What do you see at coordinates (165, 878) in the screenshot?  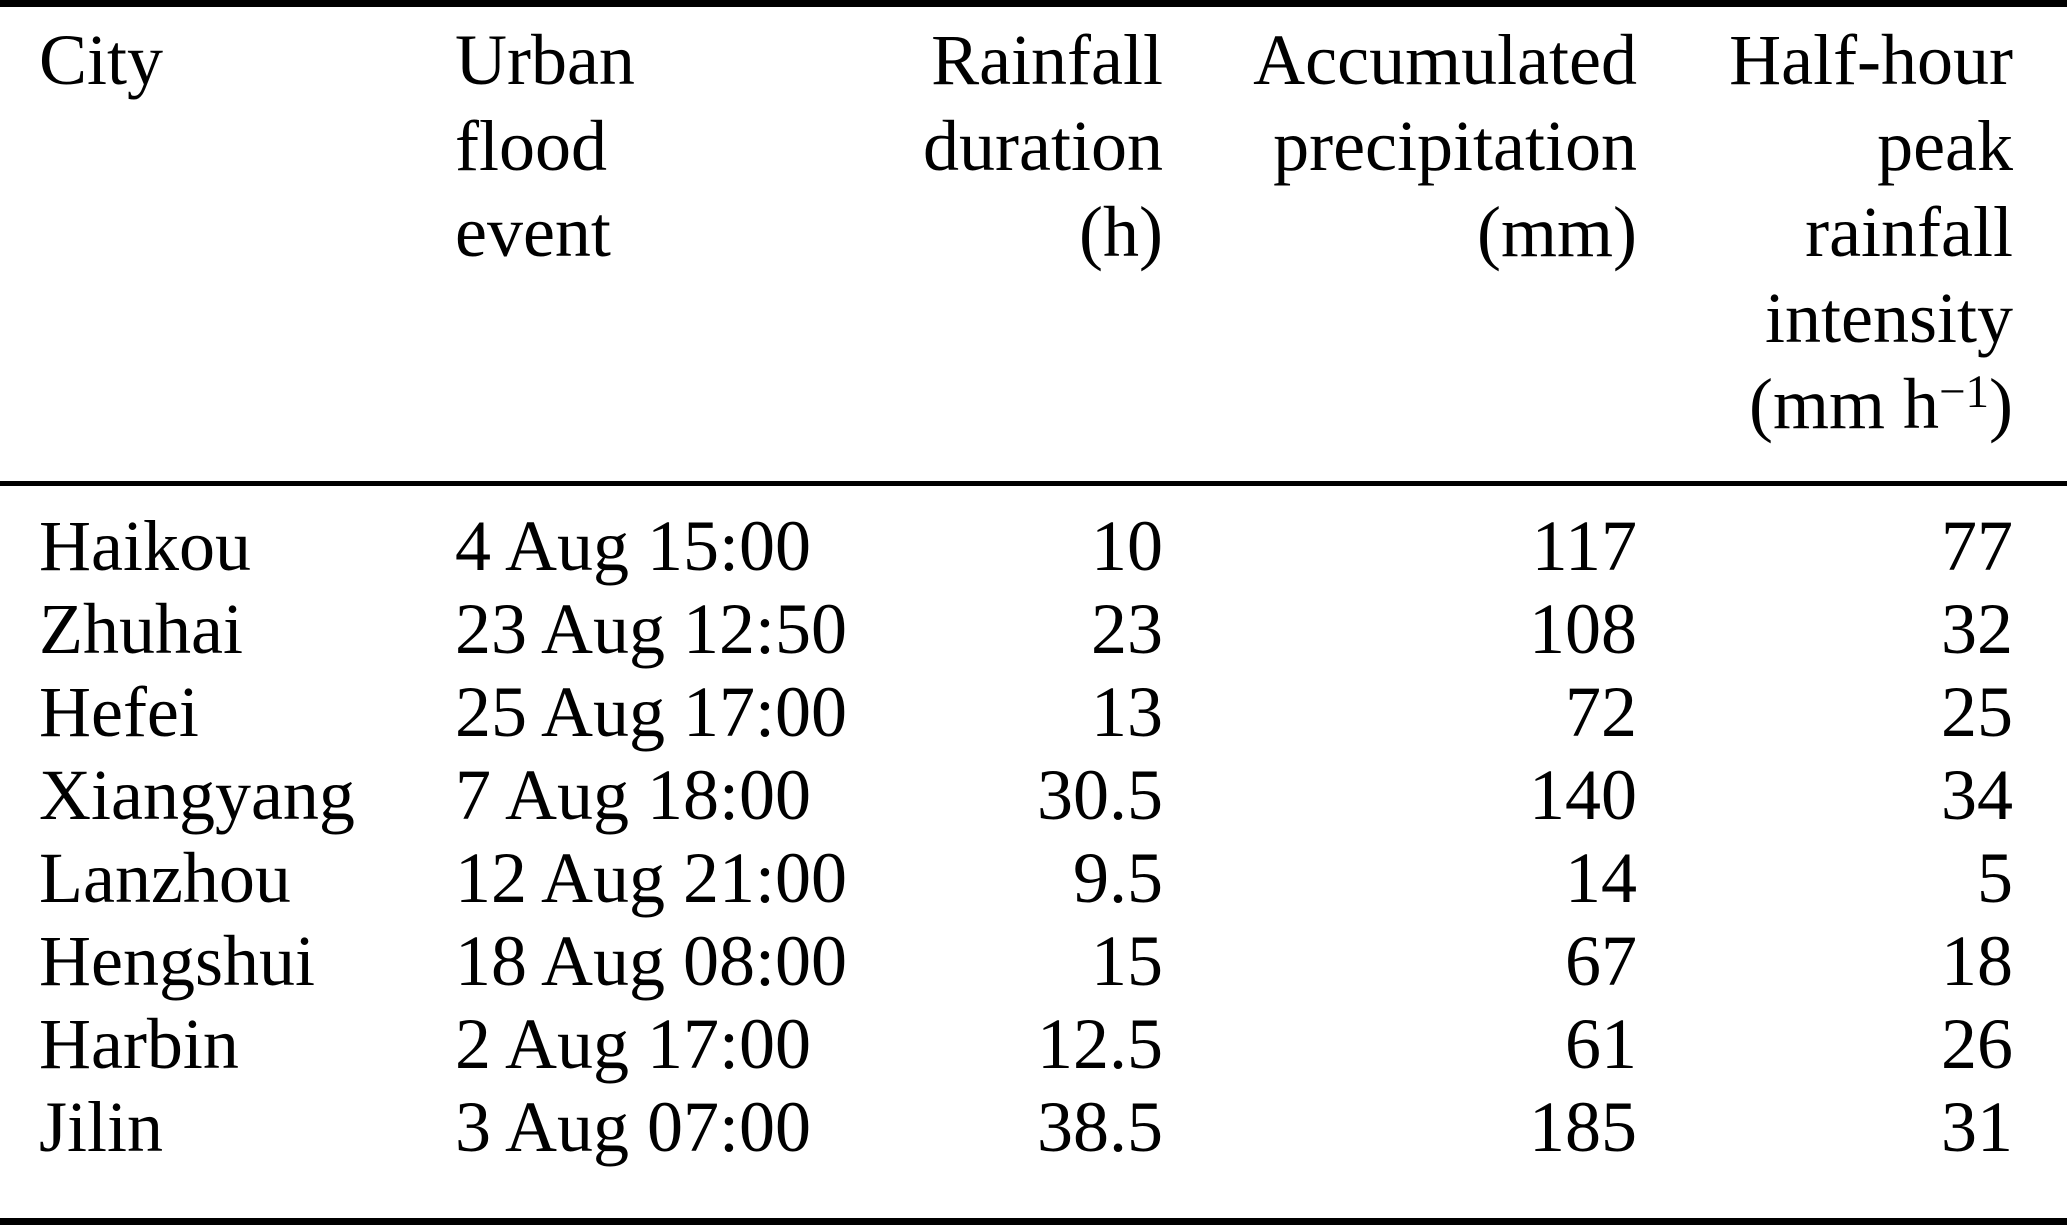 I see `city-cell: Lanzhou` at bounding box center [165, 878].